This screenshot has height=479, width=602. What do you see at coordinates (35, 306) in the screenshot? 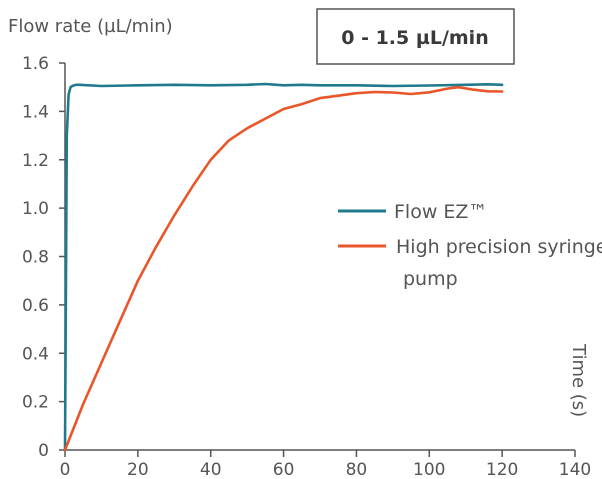
I see `y-tick-label: 0.6` at bounding box center [35, 306].